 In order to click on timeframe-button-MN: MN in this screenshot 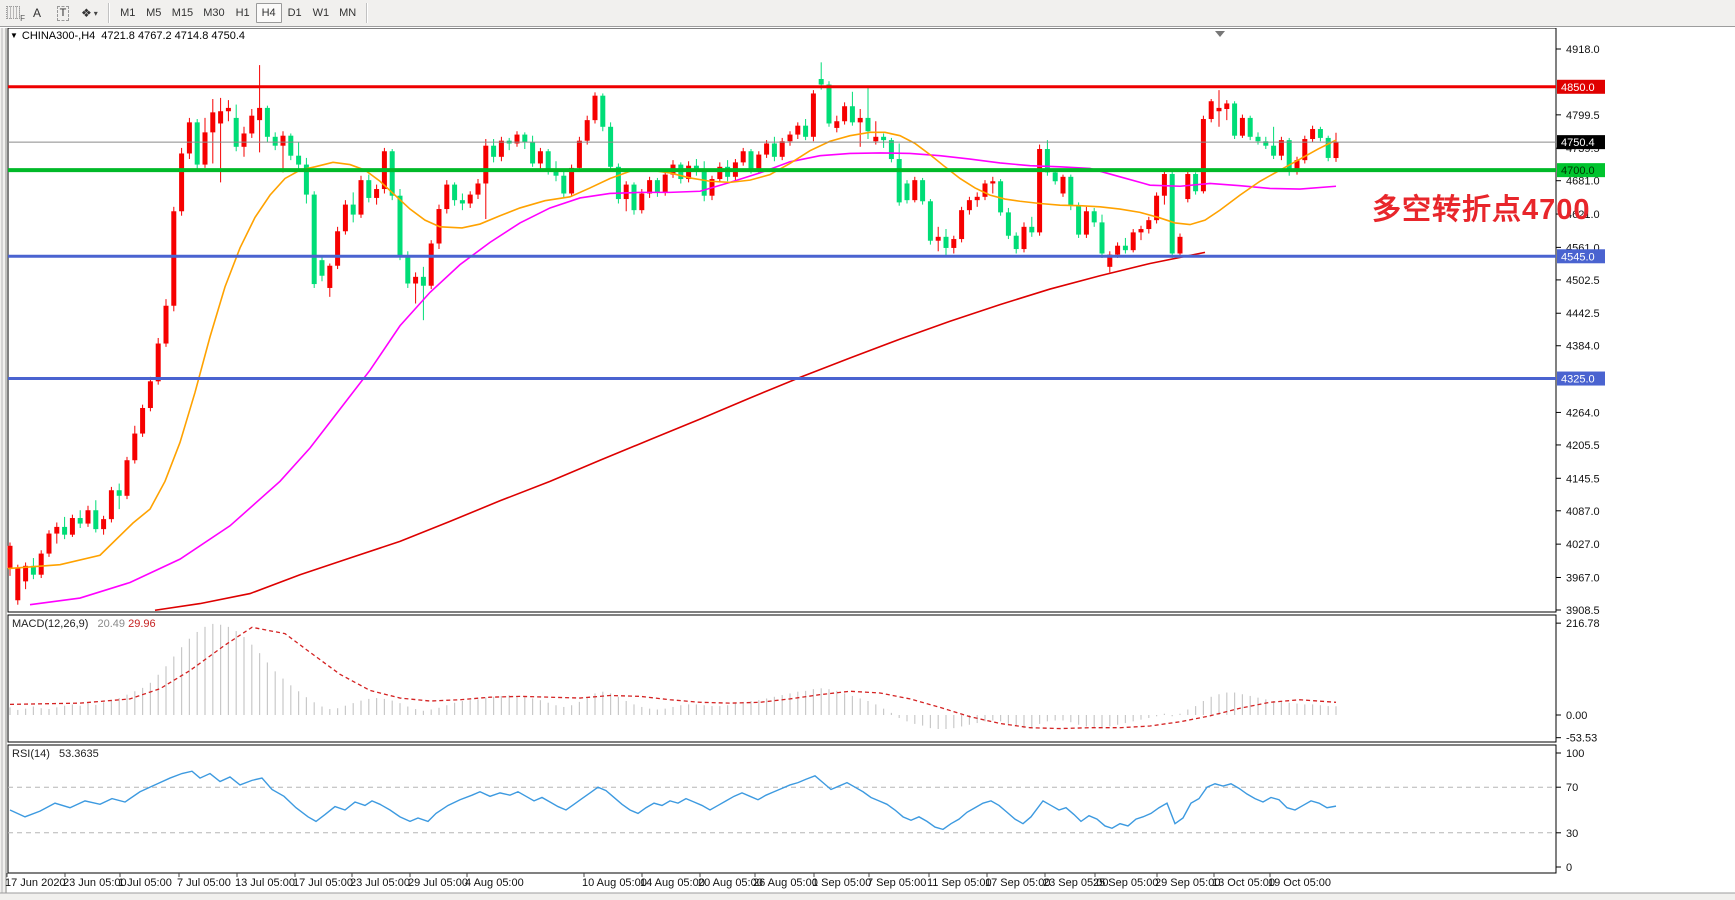, I will do `click(347, 13)`.